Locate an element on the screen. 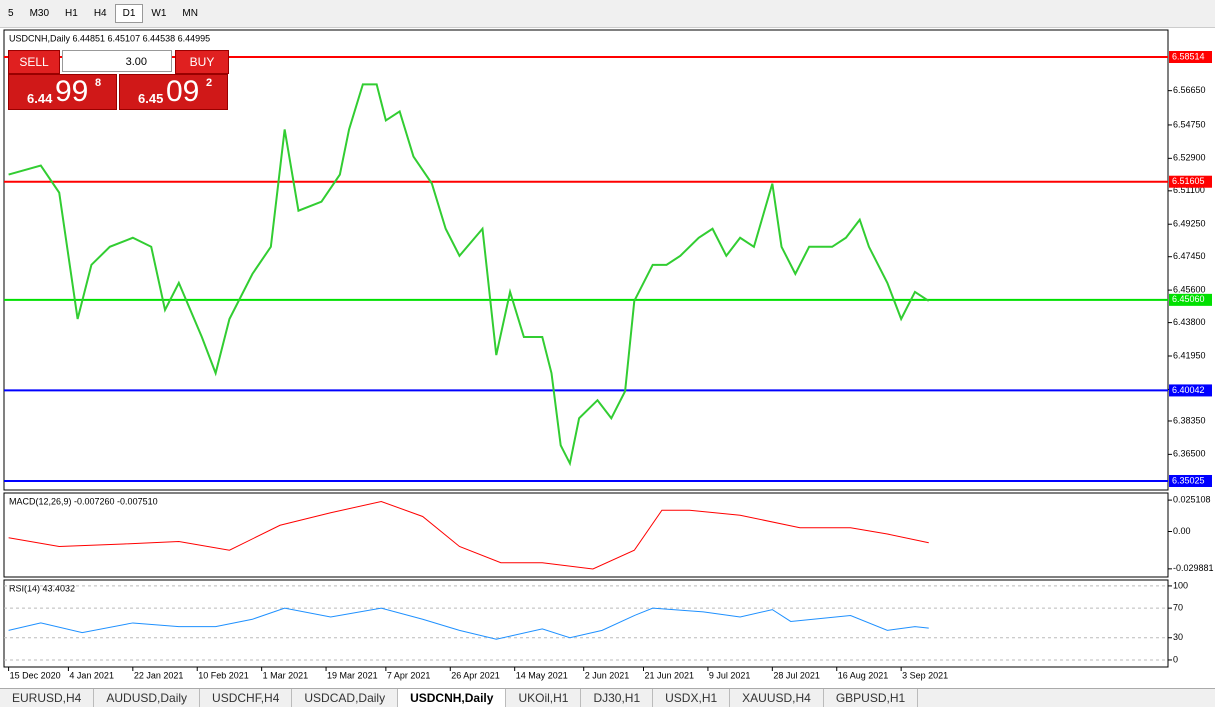  level-label: 6.45060 is located at coordinates (1188, 299).